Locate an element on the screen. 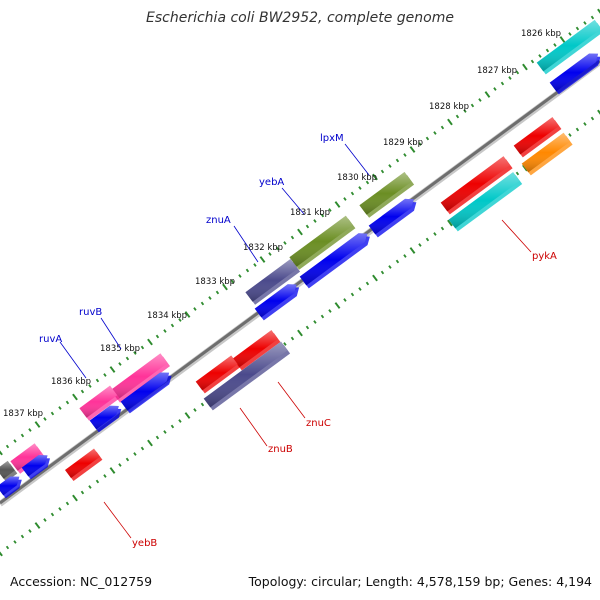 The height and width of the screenshot is (600, 600). gene-label-ruvA: ruvA is located at coordinates (50, 339).